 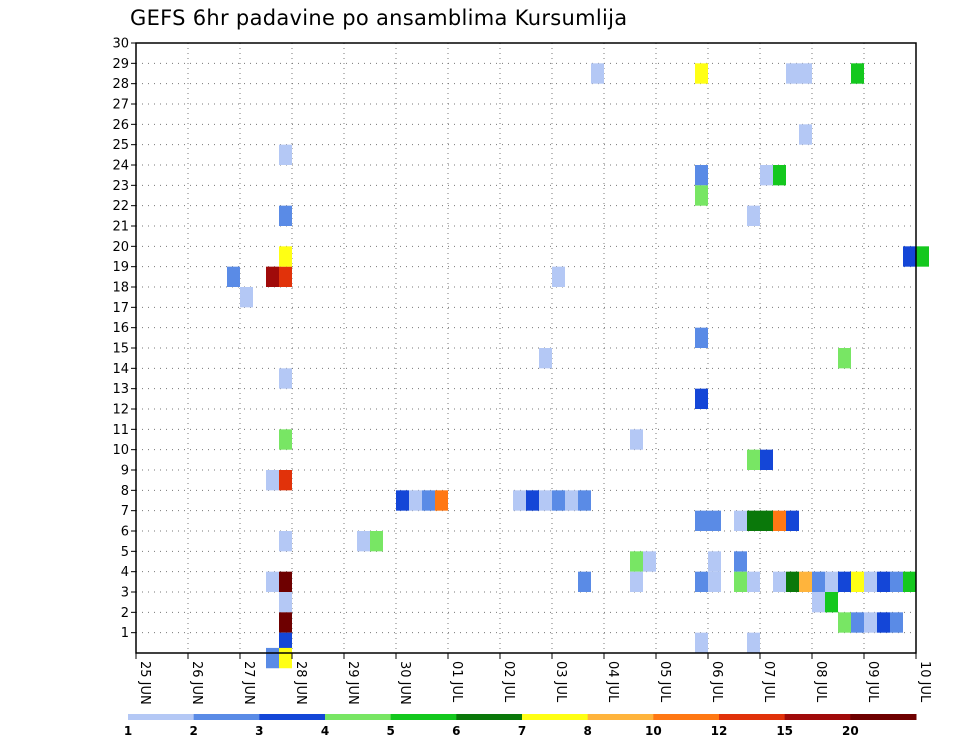 I want to click on y-tick-label: 7, so click(x=125, y=511).